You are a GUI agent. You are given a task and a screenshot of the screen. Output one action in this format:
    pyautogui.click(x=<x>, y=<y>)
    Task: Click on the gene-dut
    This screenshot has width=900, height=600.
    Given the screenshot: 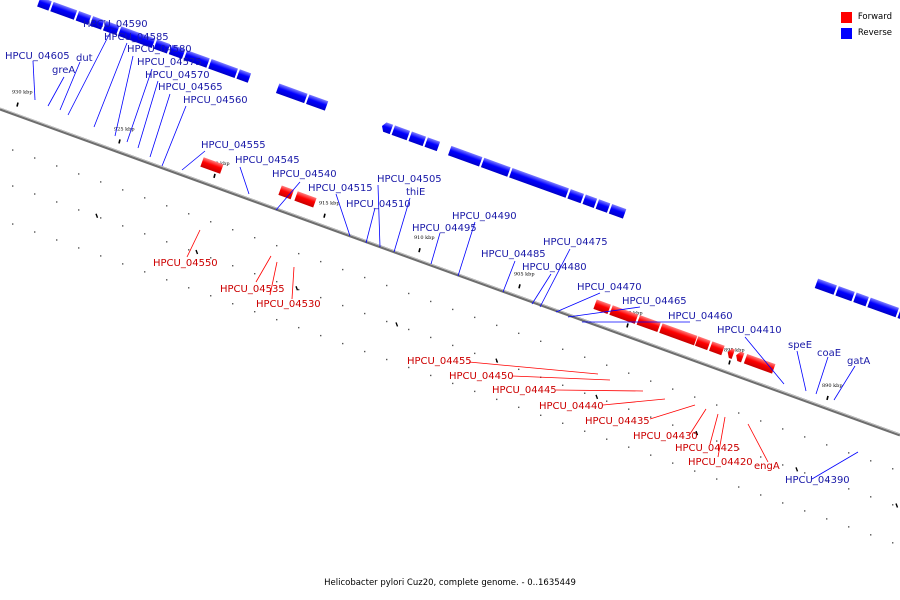 What is the action you would take?
    pyautogui.click(x=83, y=18)
    